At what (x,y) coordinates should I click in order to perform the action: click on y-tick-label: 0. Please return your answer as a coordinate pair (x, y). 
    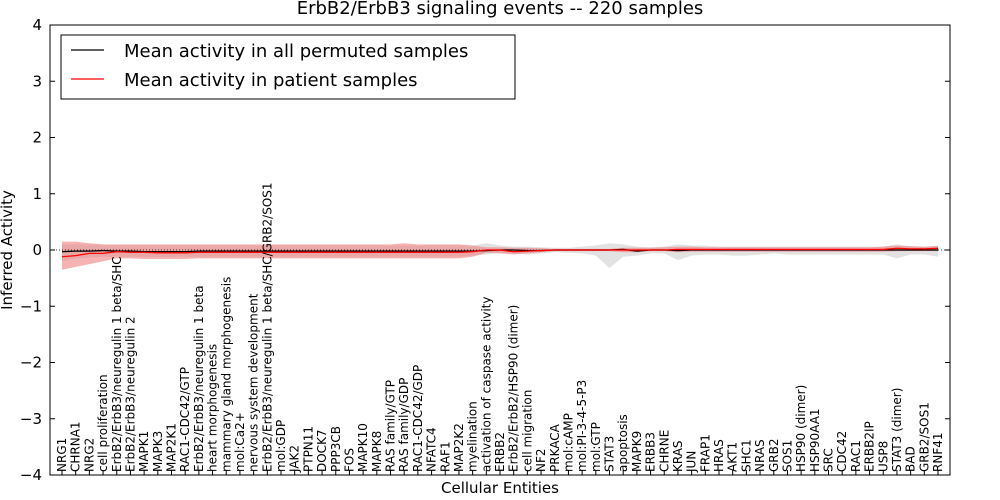
    Looking at the image, I should click on (37, 250).